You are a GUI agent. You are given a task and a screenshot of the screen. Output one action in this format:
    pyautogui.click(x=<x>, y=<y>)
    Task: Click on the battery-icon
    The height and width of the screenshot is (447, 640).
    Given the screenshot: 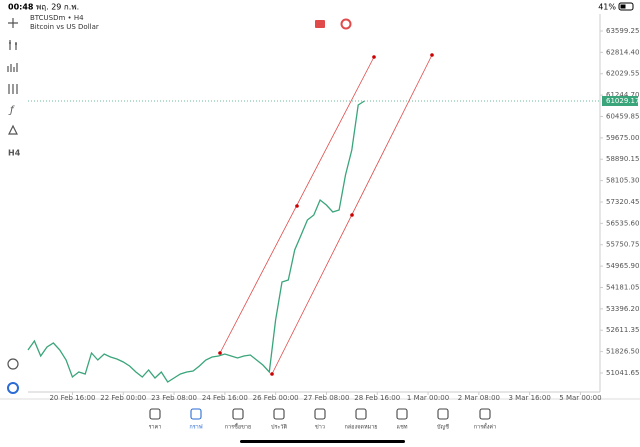 What is the action you would take?
    pyautogui.click(x=626, y=6)
    